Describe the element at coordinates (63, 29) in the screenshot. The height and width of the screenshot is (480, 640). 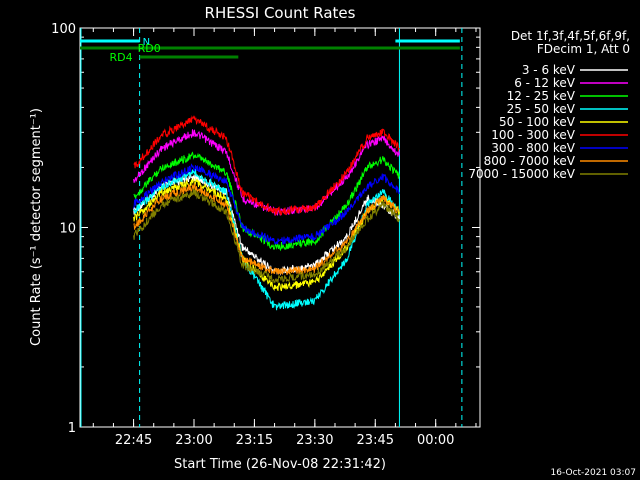
I see `y-tick-label: 100` at that location.